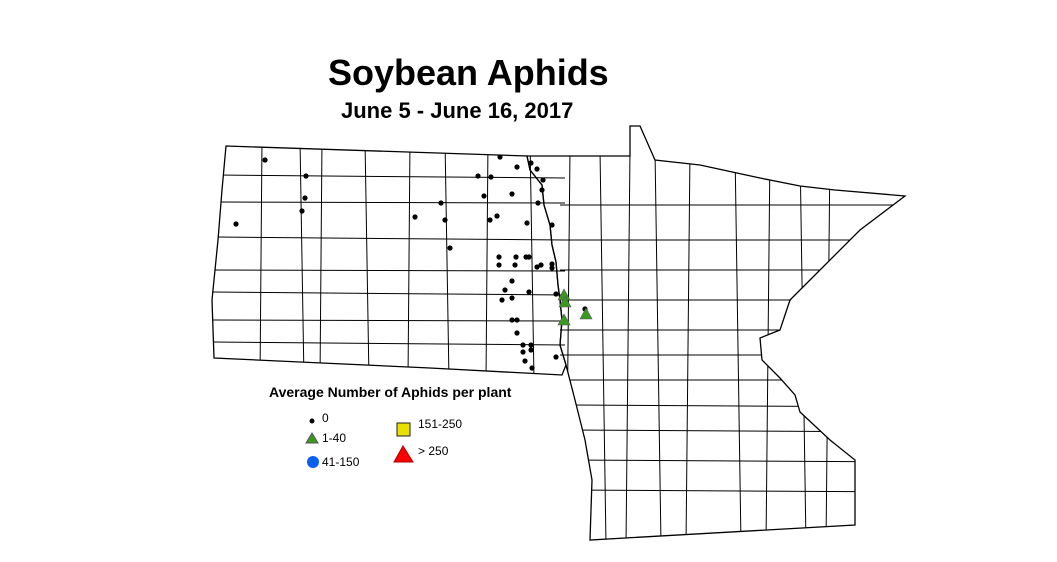 The image size is (1057, 562). Describe the element at coordinates (468, 72) in the screenshot. I see `map-title: Soybean Aphids` at that location.